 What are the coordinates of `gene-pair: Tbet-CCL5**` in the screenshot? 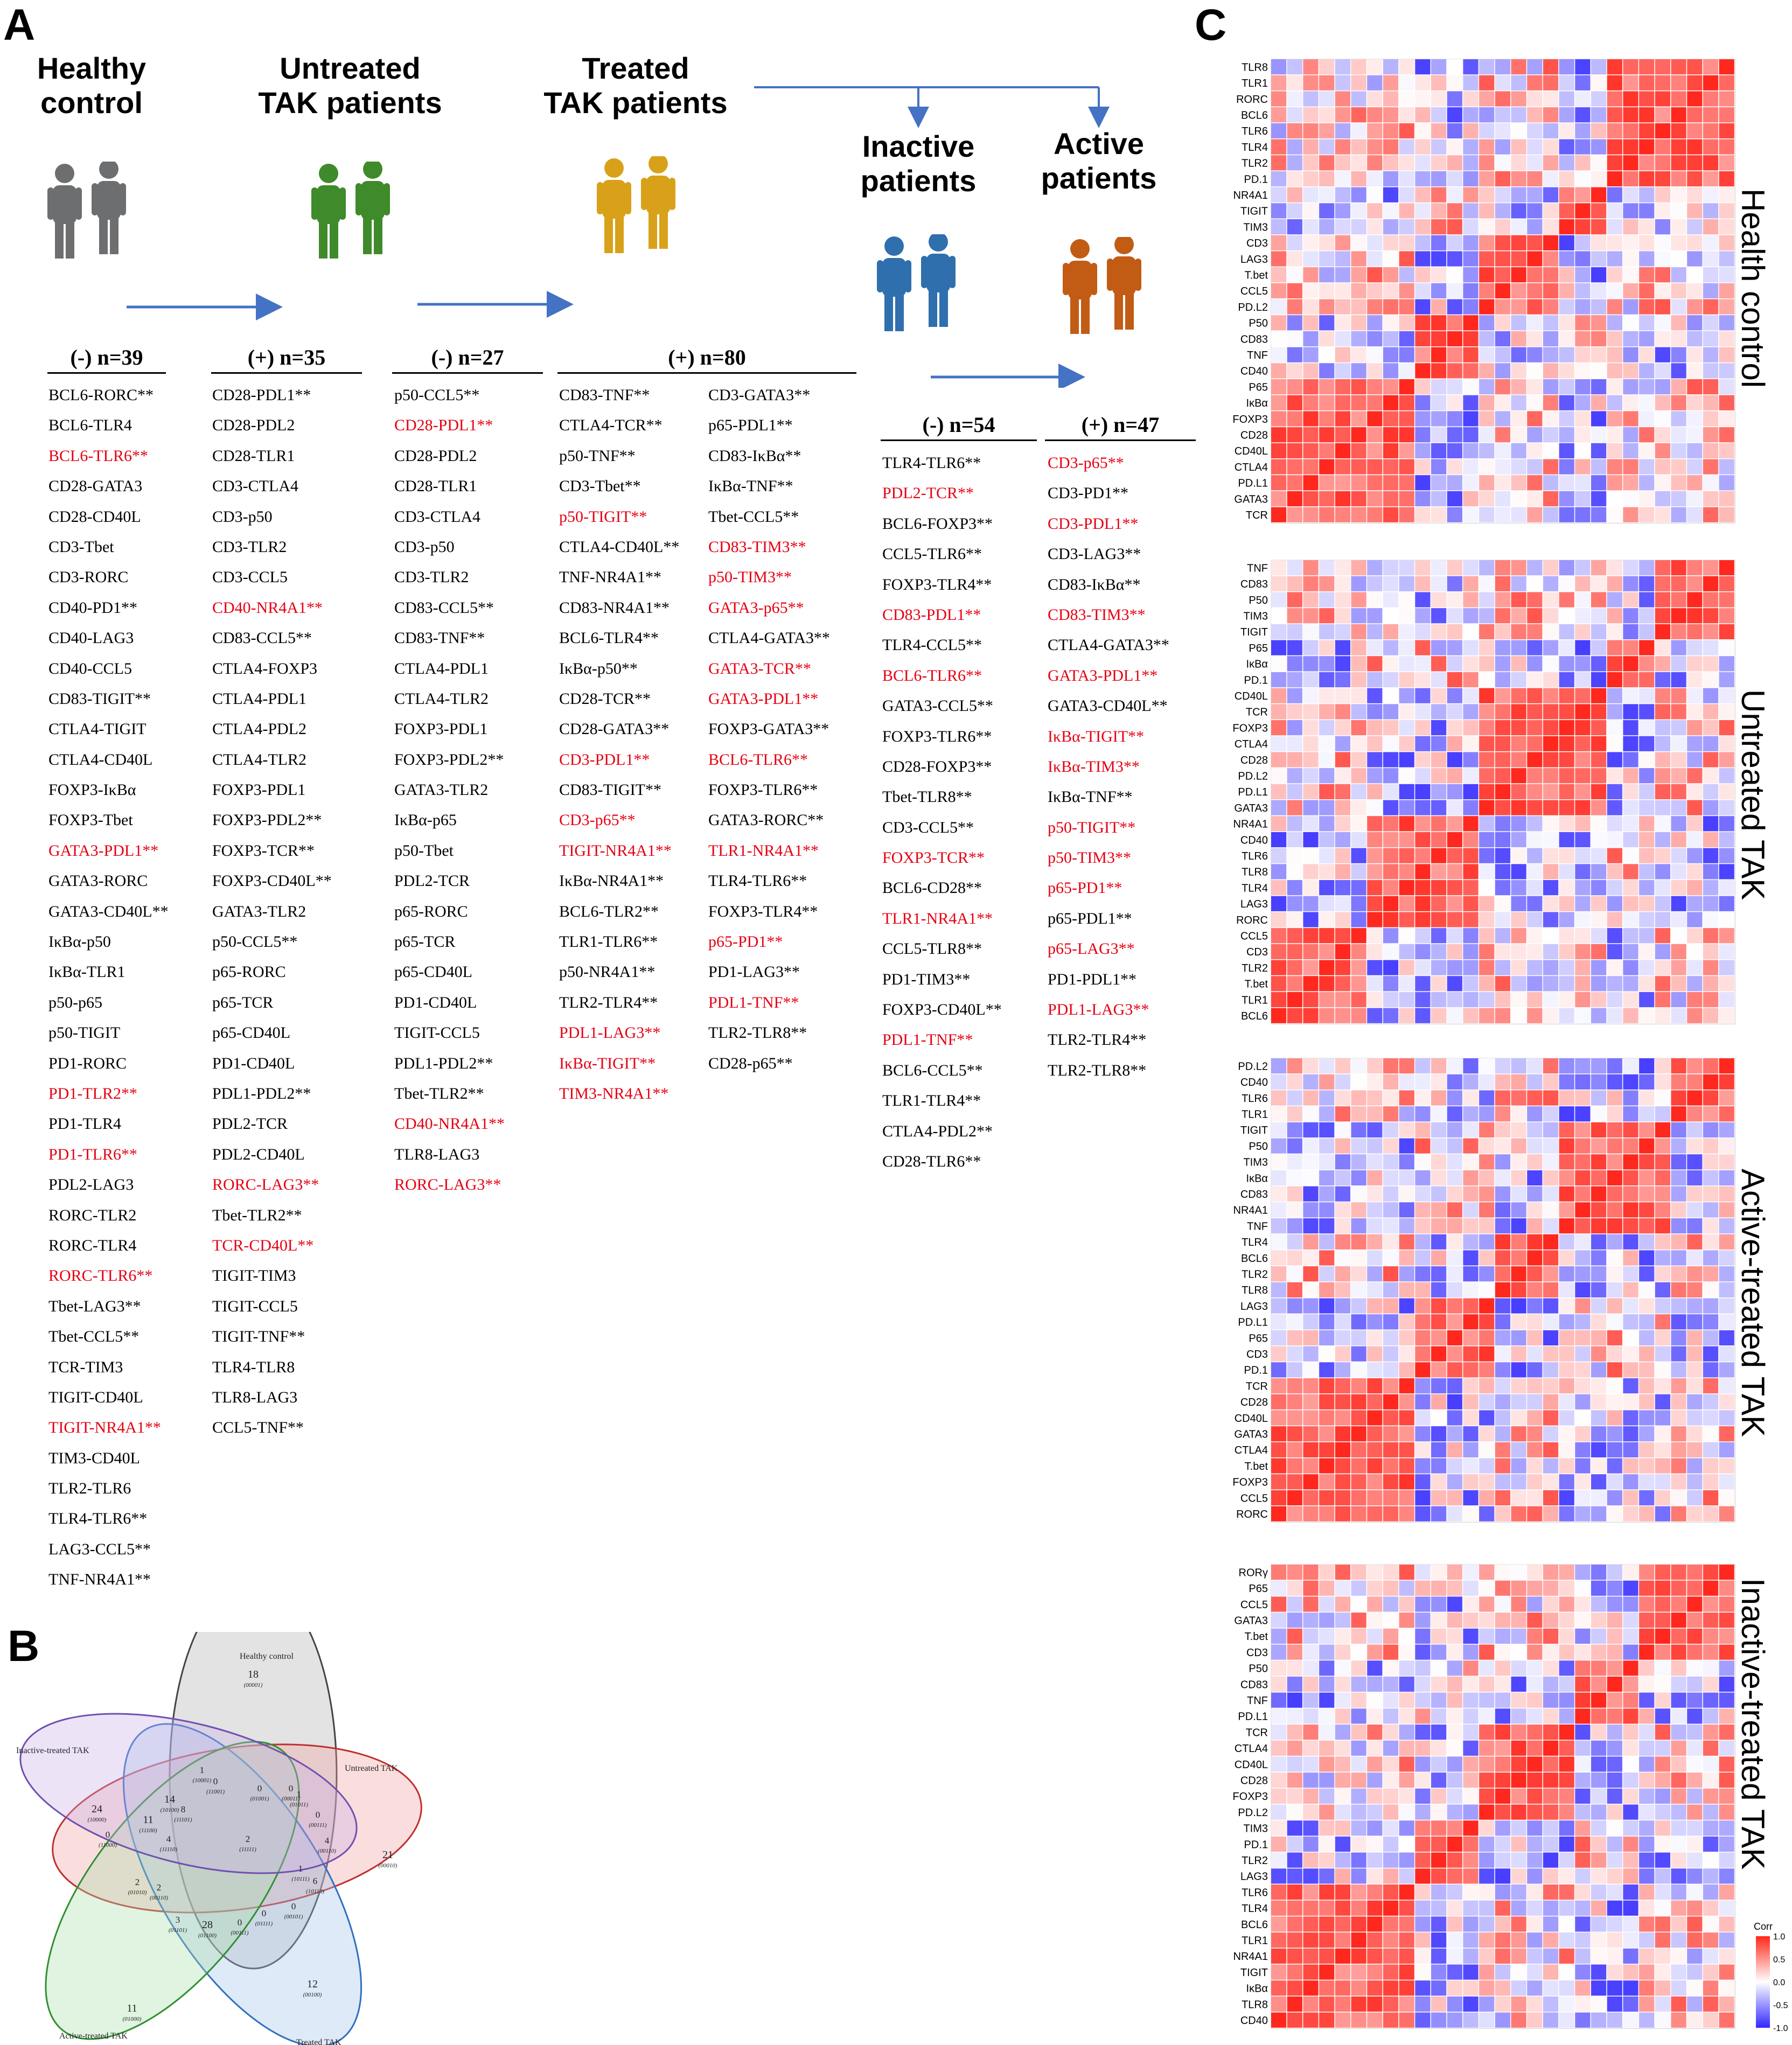 It's located at (94, 1337).